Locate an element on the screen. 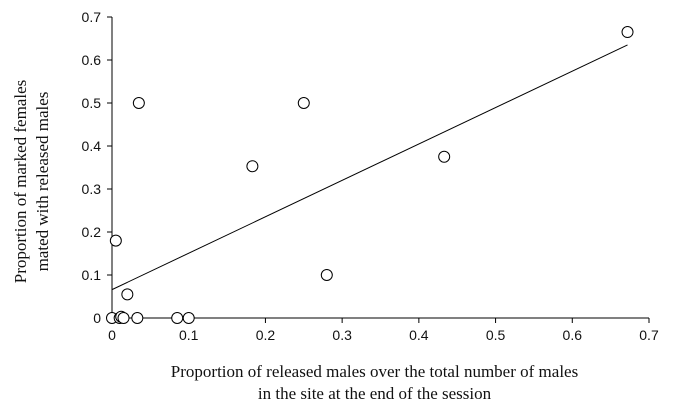  x-axis-title-line: in the site at the end of the session is located at coordinates (375, 393).